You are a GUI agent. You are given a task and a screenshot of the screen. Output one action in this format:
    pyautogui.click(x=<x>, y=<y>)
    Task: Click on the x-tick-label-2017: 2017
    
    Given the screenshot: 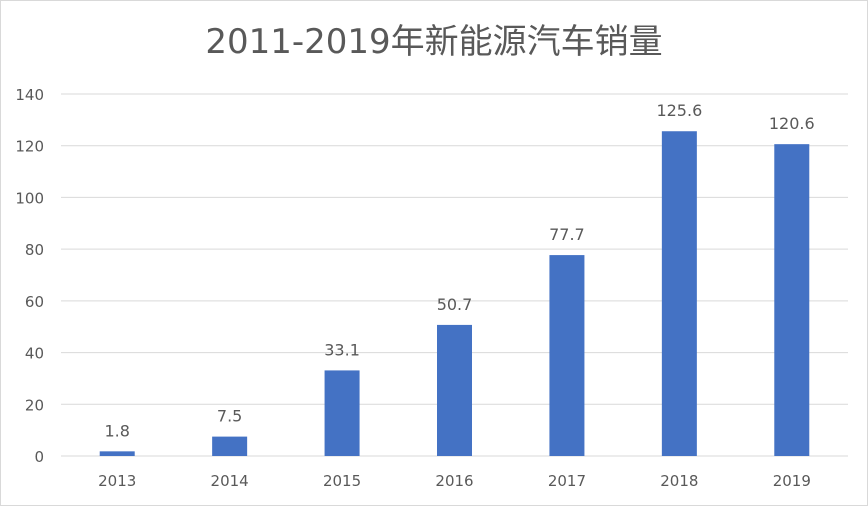 What is the action you would take?
    pyautogui.click(x=567, y=481)
    